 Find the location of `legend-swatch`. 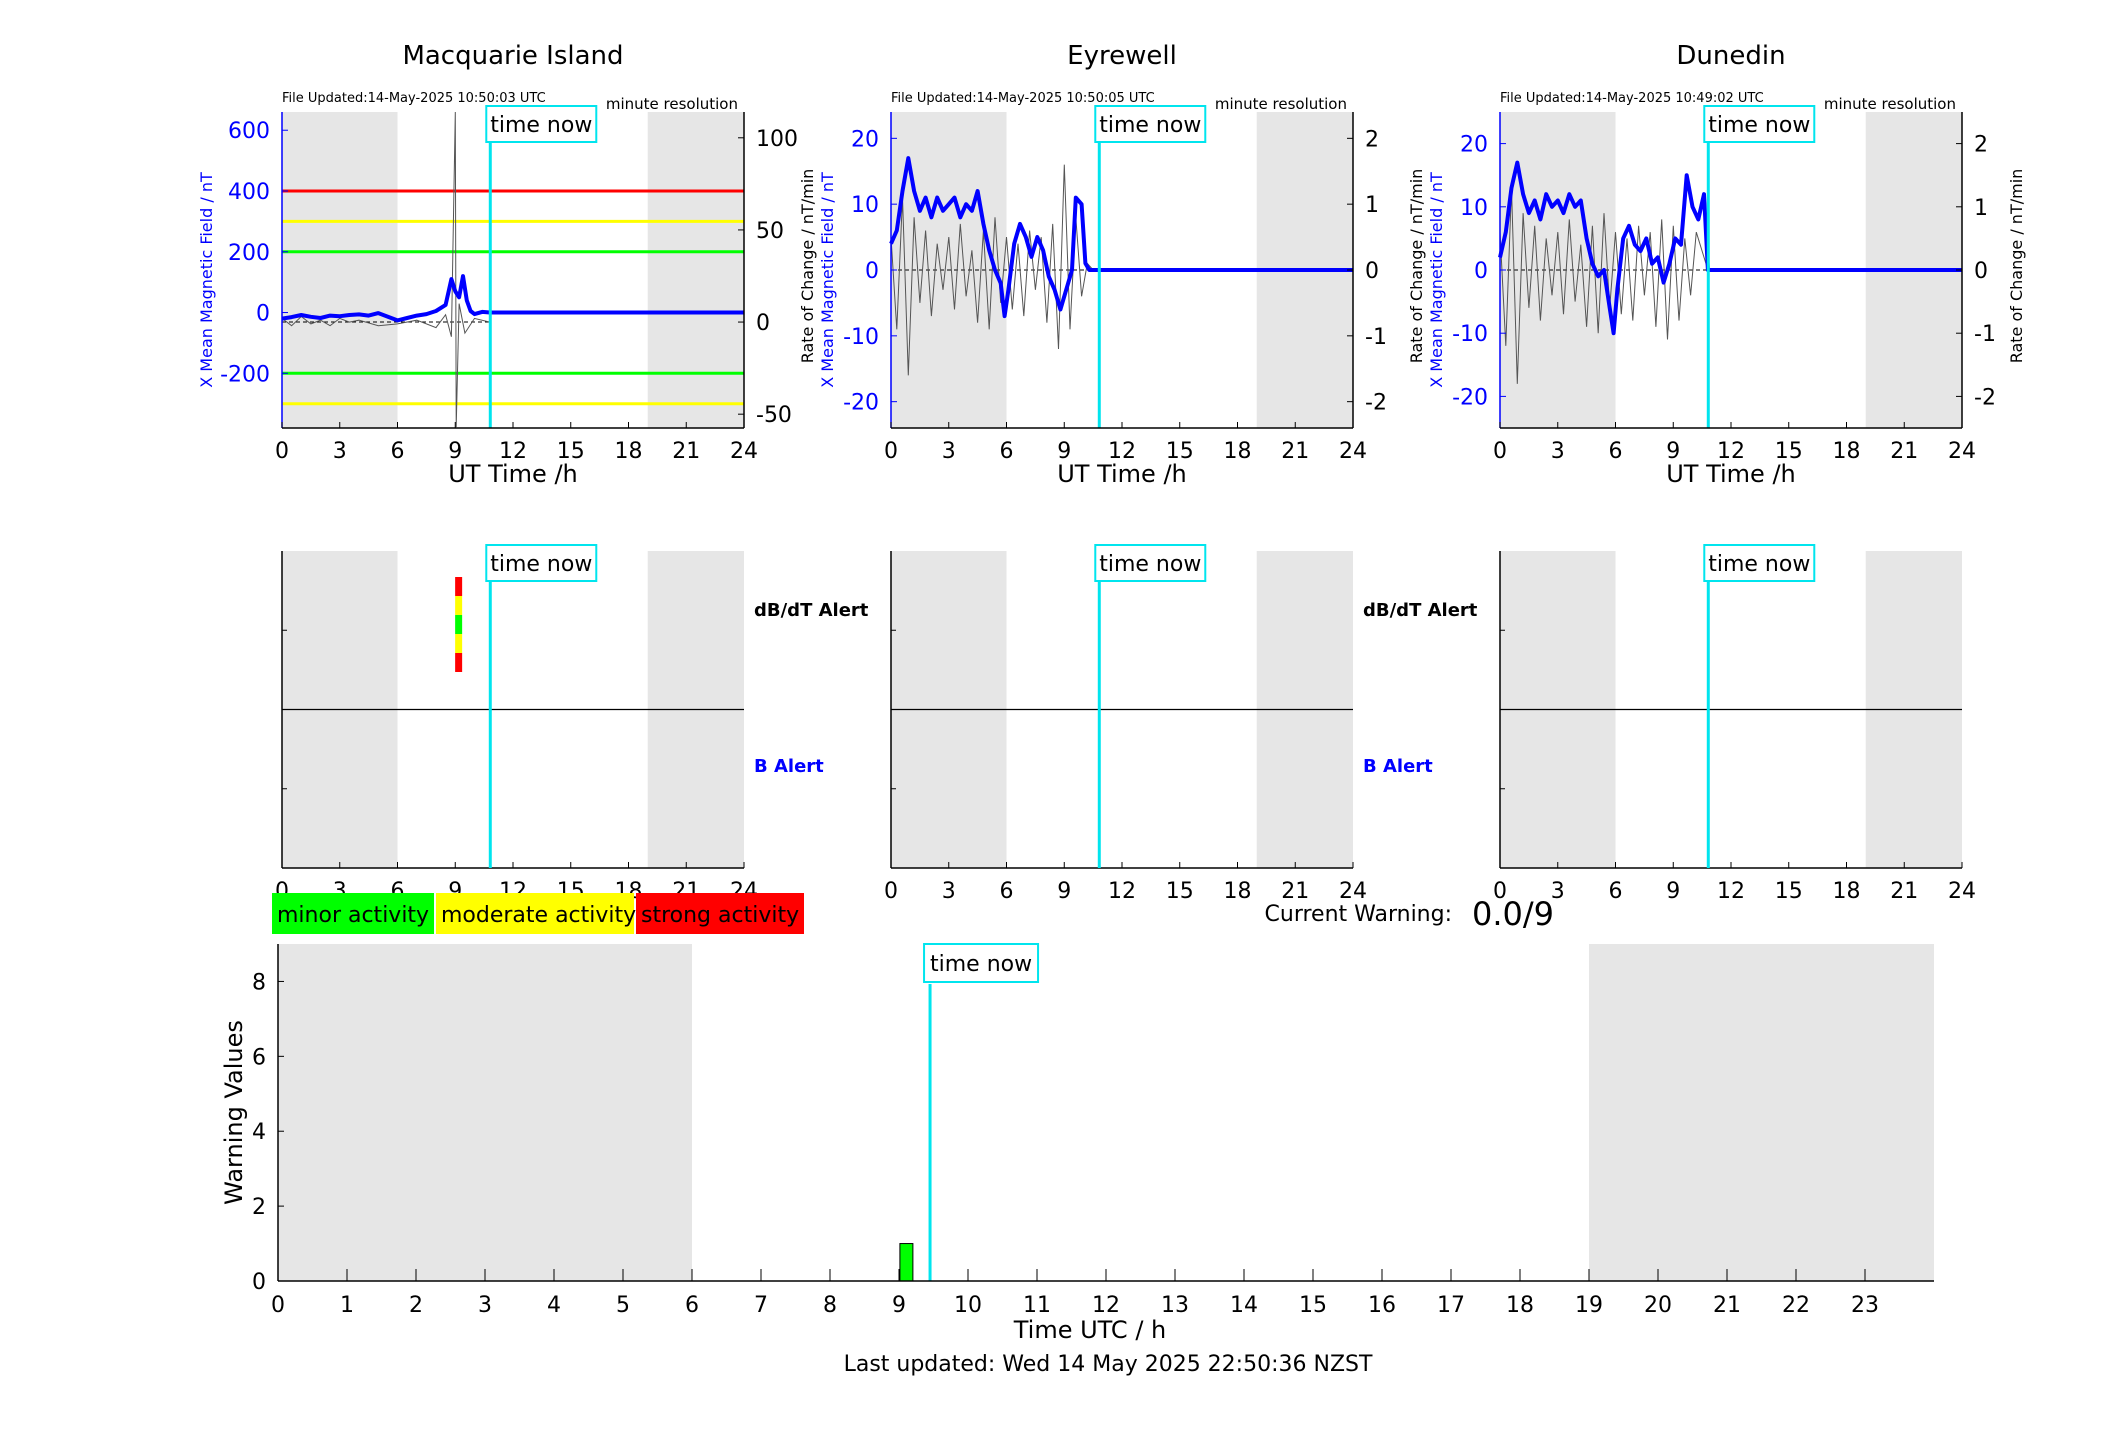

legend-swatch is located at coordinates (720, 913).